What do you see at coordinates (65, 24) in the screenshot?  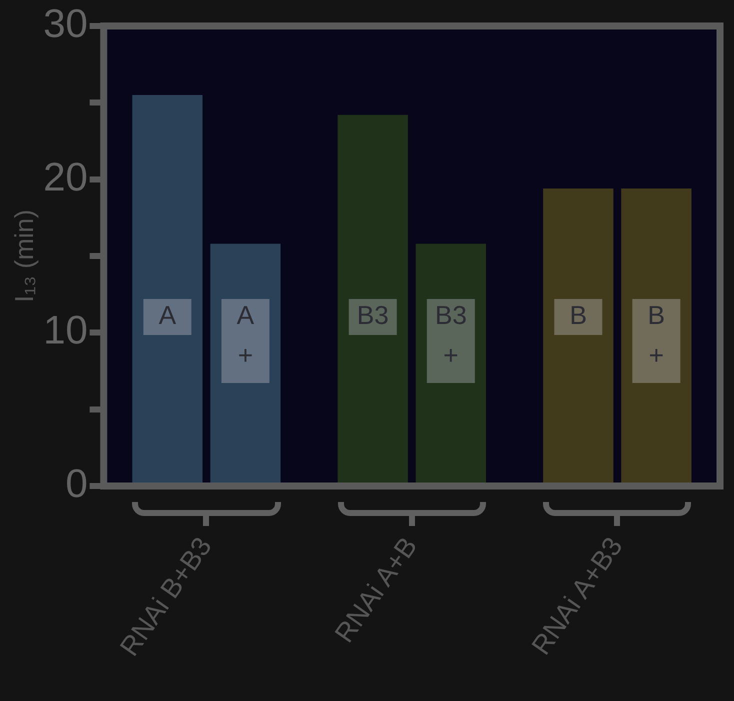 I see `y-tick-label: 30` at bounding box center [65, 24].